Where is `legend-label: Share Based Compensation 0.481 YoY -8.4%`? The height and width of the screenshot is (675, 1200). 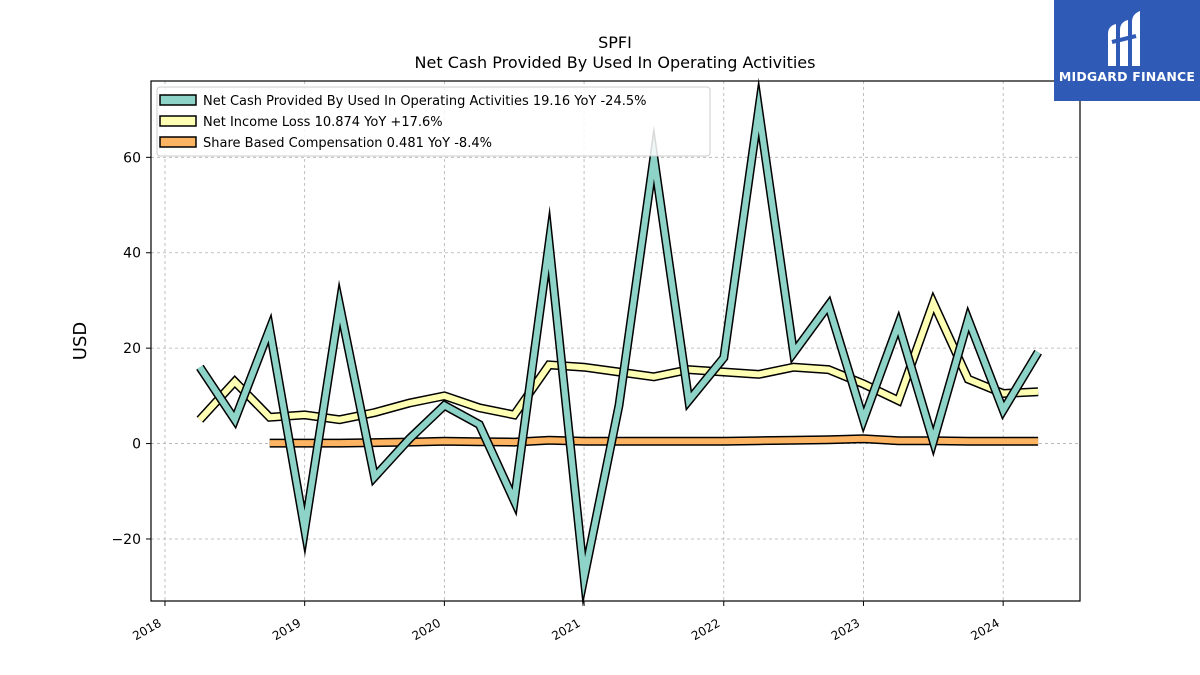
legend-label: Share Based Compensation 0.481 YoY -8.4% is located at coordinates (347, 143).